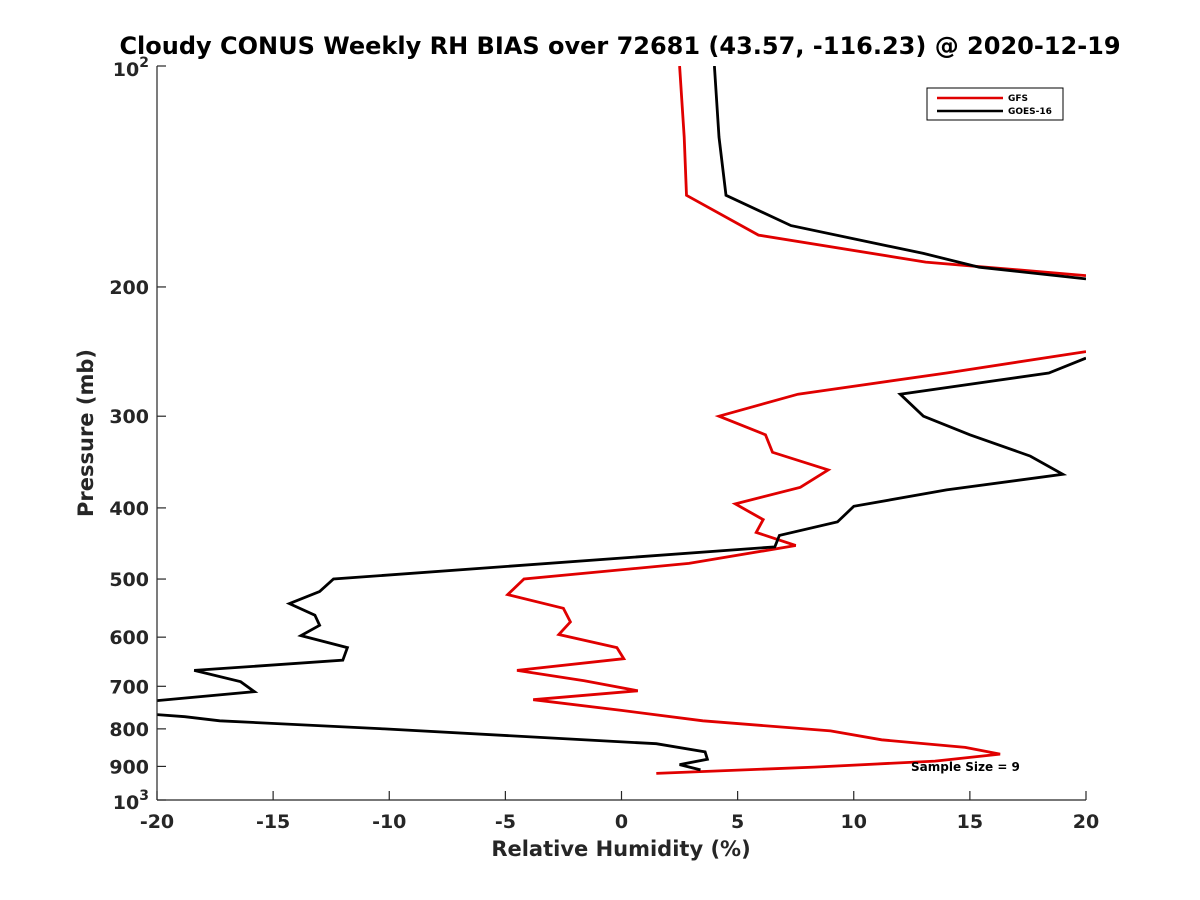 The image size is (1200, 900). Describe the element at coordinates (505, 822) in the screenshot. I see `x-tick-label: -5` at that location.